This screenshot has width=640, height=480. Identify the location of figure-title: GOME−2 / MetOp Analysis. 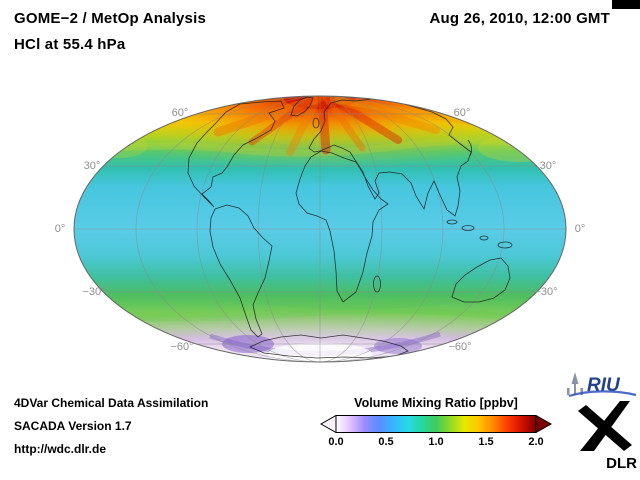
(110, 18).